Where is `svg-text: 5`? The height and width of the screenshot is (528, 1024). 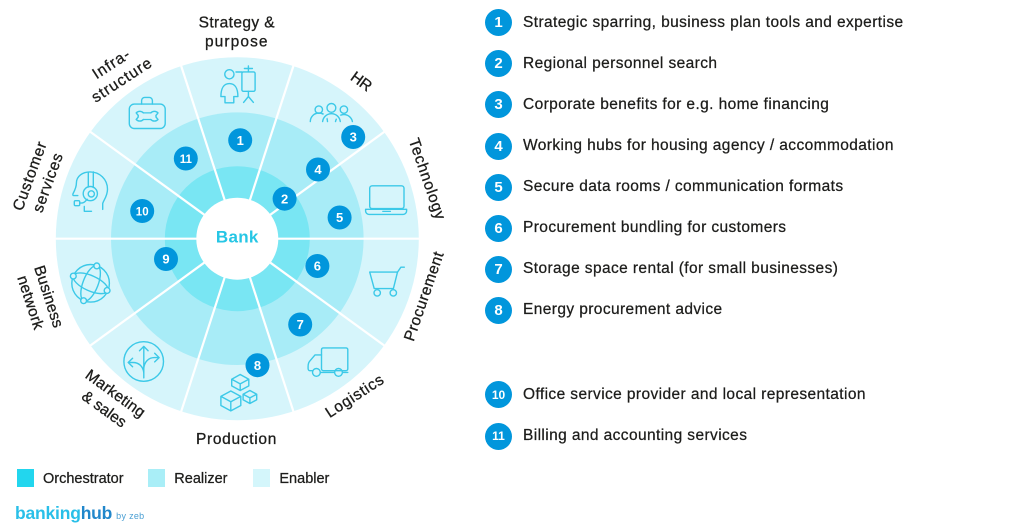 svg-text: 5 is located at coordinates (339, 217).